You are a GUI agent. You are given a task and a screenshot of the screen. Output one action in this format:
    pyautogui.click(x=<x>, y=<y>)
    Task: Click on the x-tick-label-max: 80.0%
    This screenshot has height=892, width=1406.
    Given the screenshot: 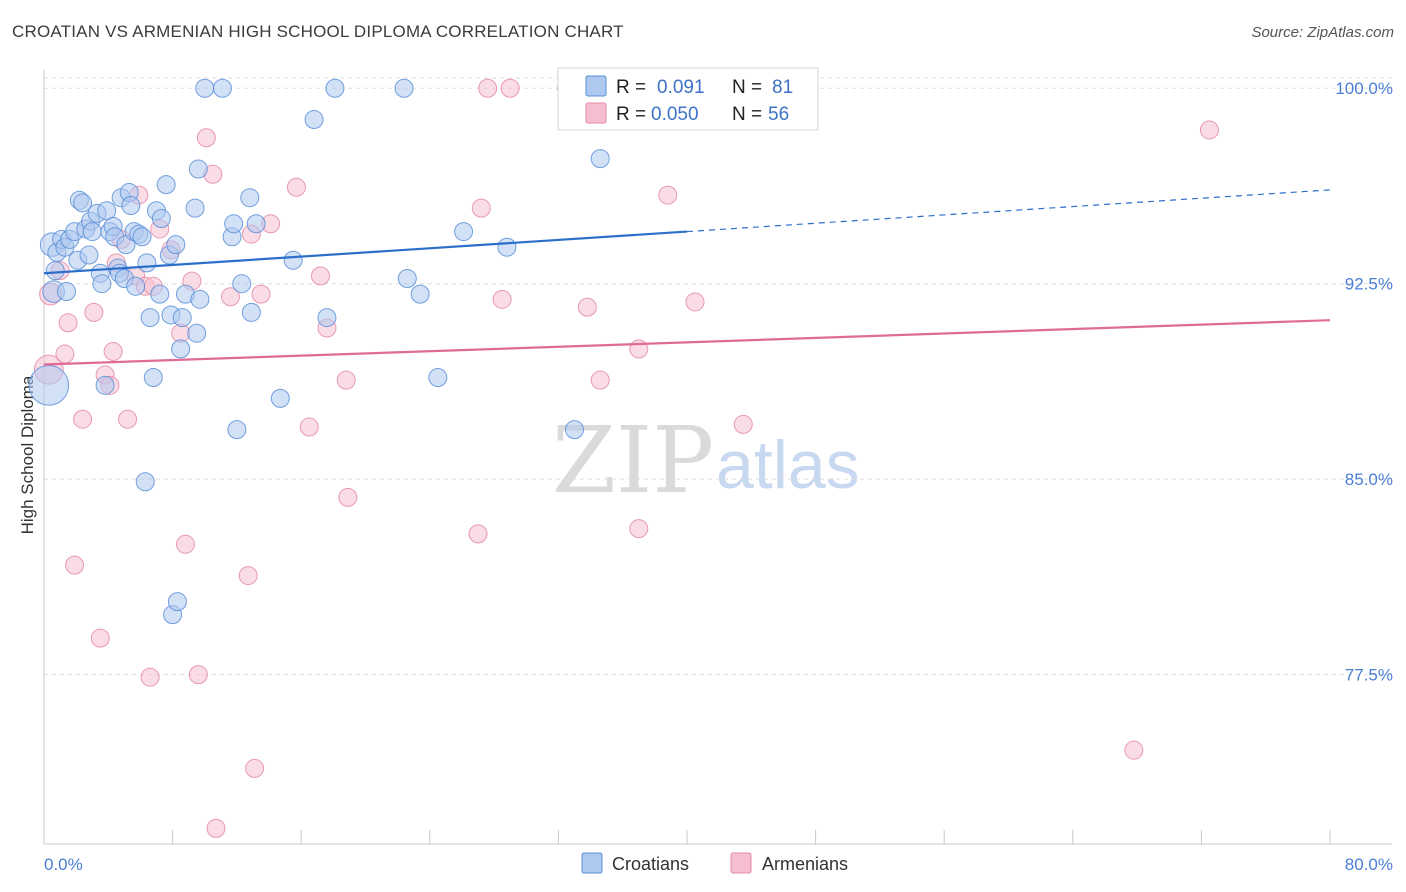 What is the action you would take?
    pyautogui.click(x=1369, y=864)
    